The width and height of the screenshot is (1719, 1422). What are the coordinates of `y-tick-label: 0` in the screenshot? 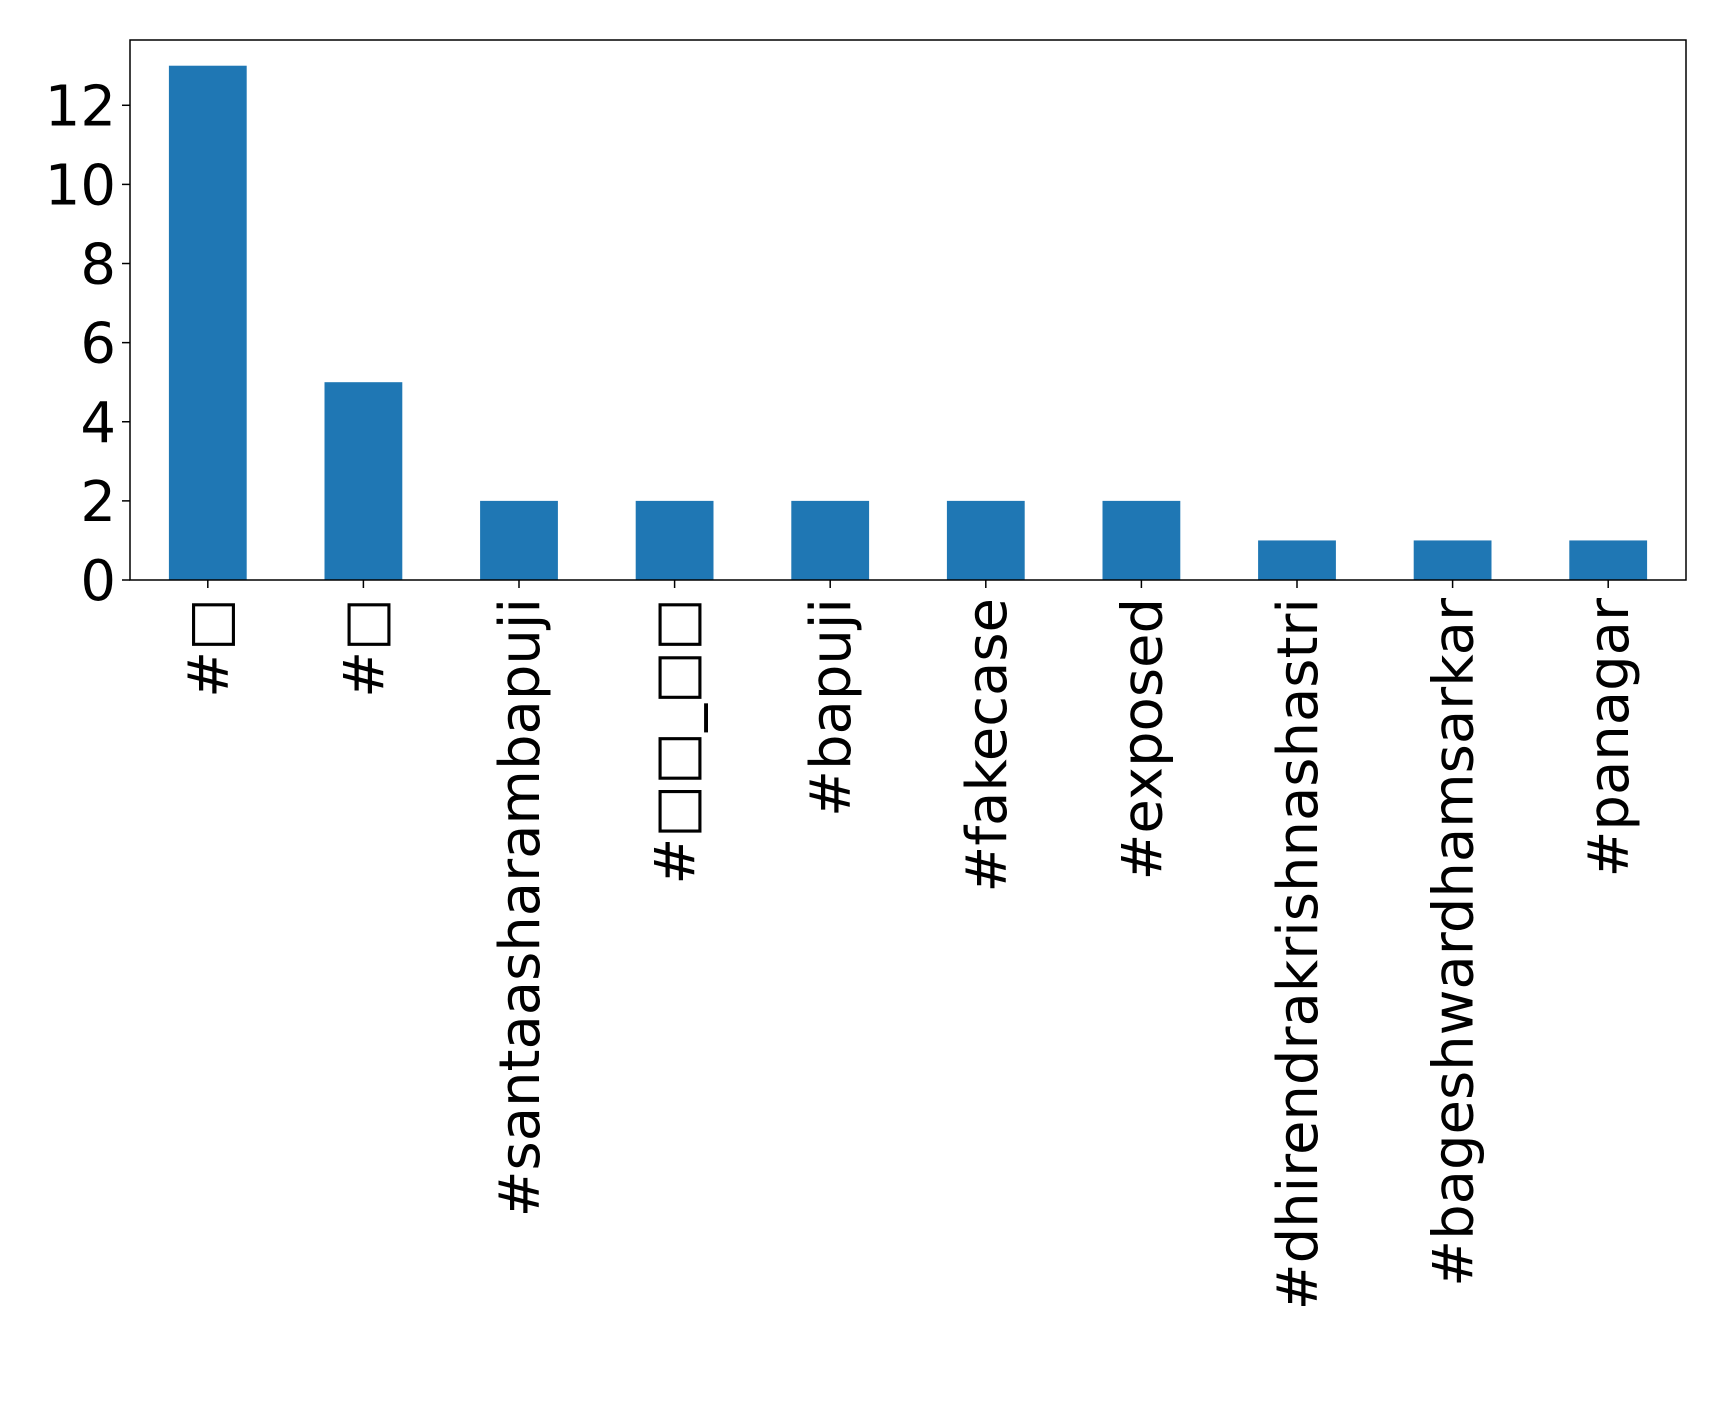 It's located at (98, 581).